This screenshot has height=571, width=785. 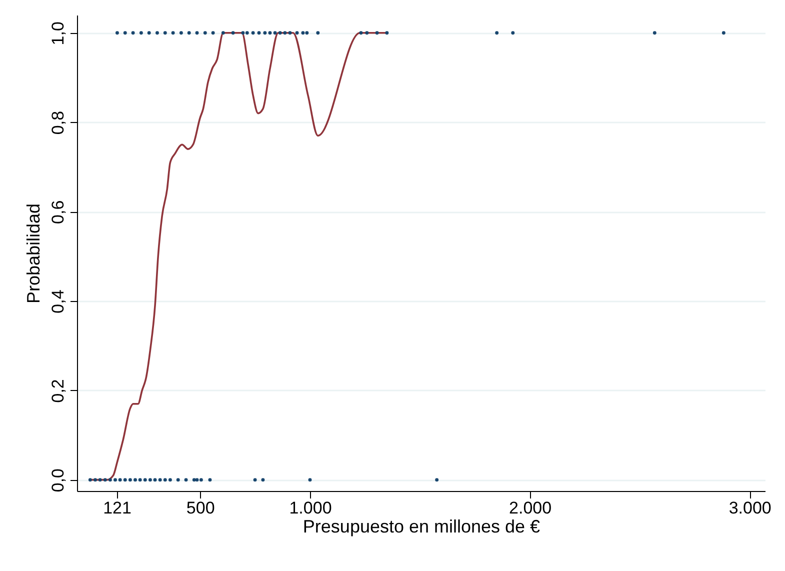 What do you see at coordinates (310, 508) in the screenshot?
I see `x-tick-label: 1.000` at bounding box center [310, 508].